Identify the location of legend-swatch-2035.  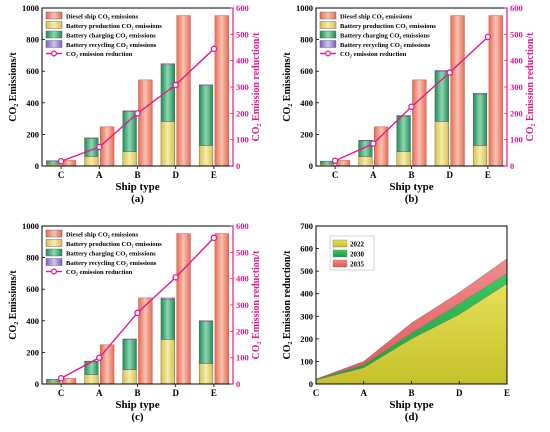
(340, 263).